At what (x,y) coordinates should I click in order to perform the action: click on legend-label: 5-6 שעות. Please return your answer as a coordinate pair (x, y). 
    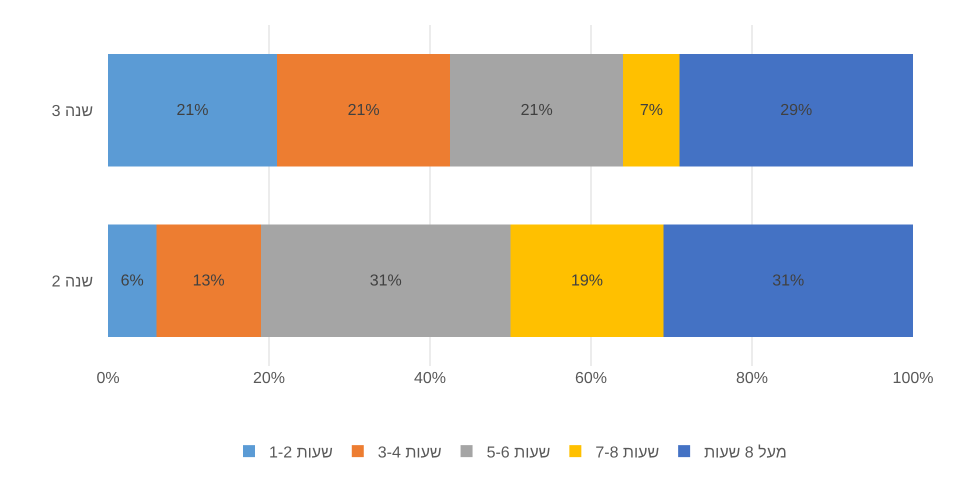
    Looking at the image, I should click on (518, 453).